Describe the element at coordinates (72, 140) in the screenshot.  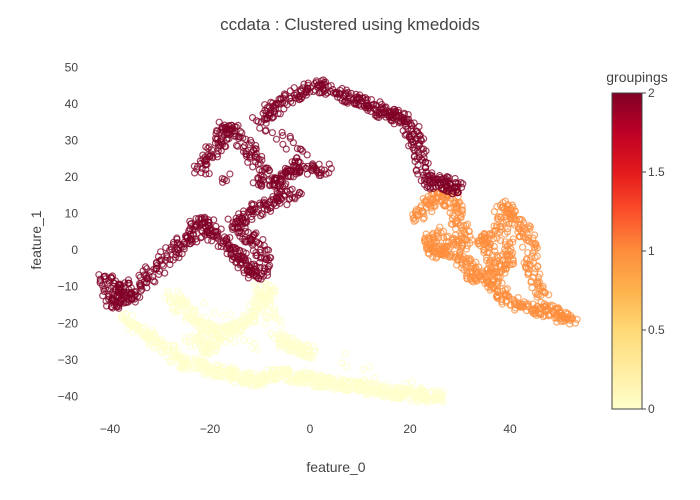
I see `y-tick-label: 30` at that location.